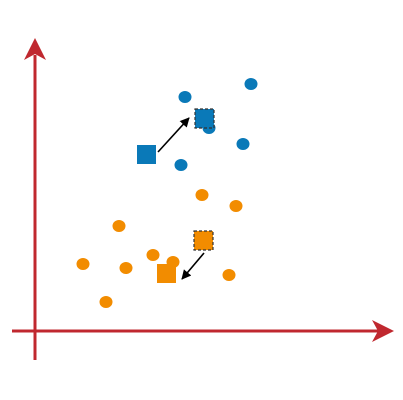  I want to click on blue-cluster, so click(197, 124).